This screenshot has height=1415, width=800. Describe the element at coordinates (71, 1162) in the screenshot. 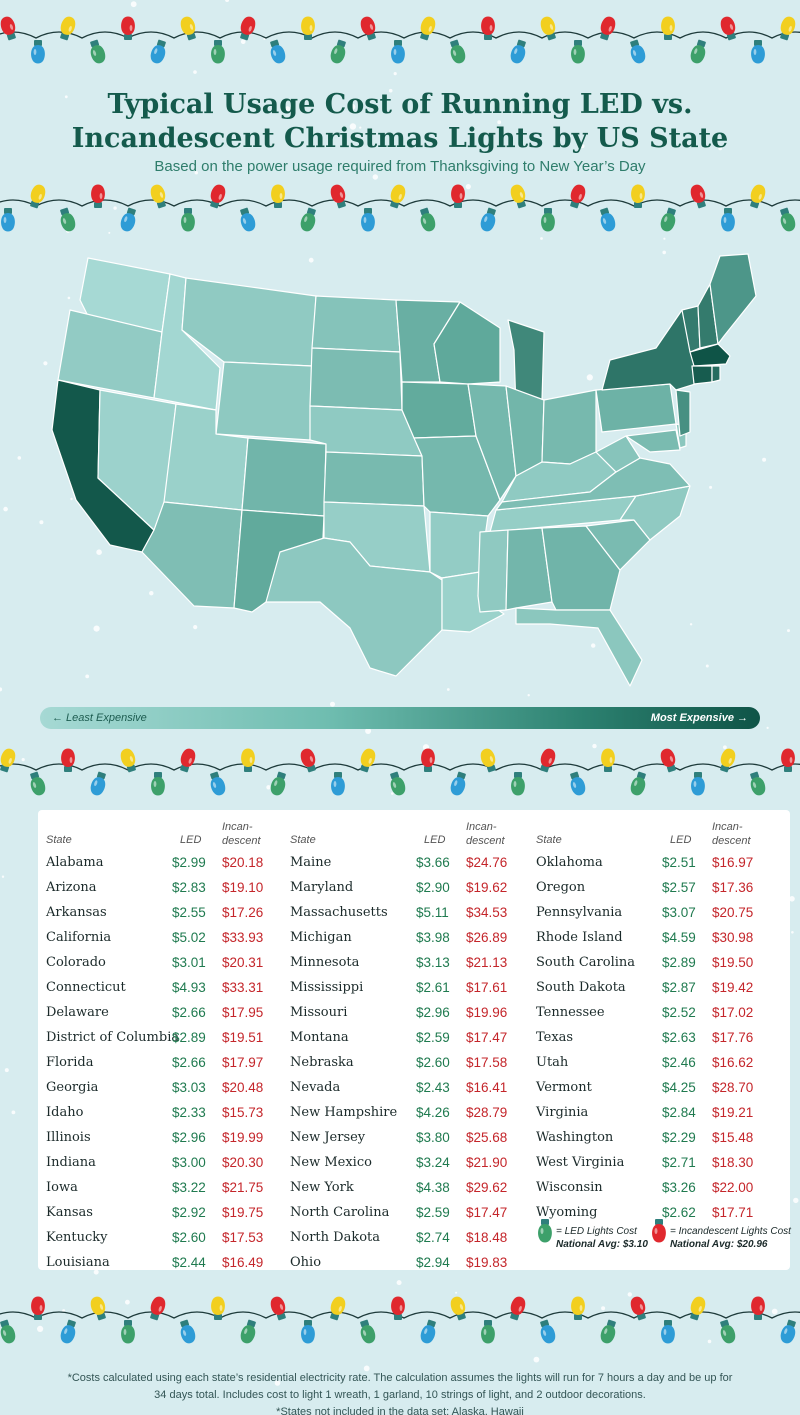

I see `state-name: Indiana` at that location.